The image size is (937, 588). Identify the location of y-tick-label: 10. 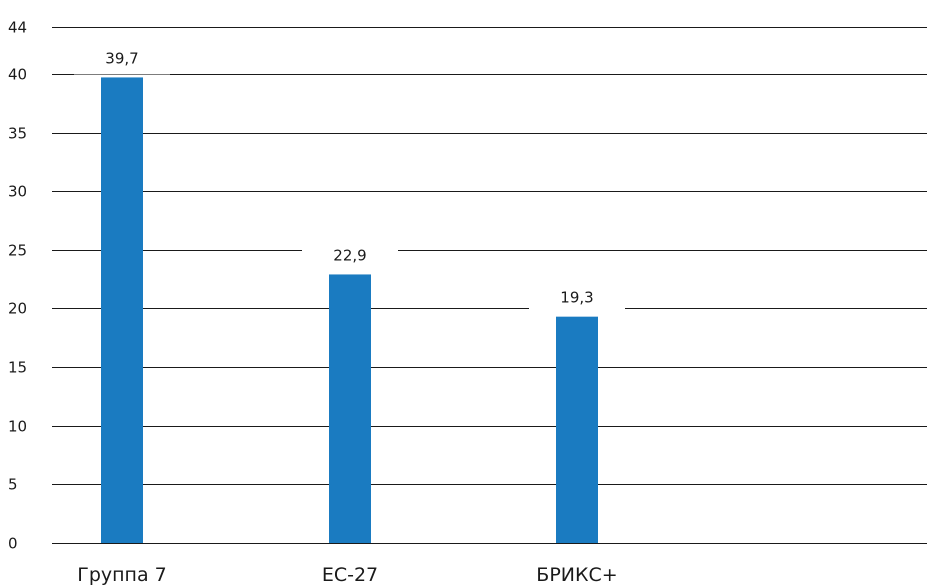
(17, 427).